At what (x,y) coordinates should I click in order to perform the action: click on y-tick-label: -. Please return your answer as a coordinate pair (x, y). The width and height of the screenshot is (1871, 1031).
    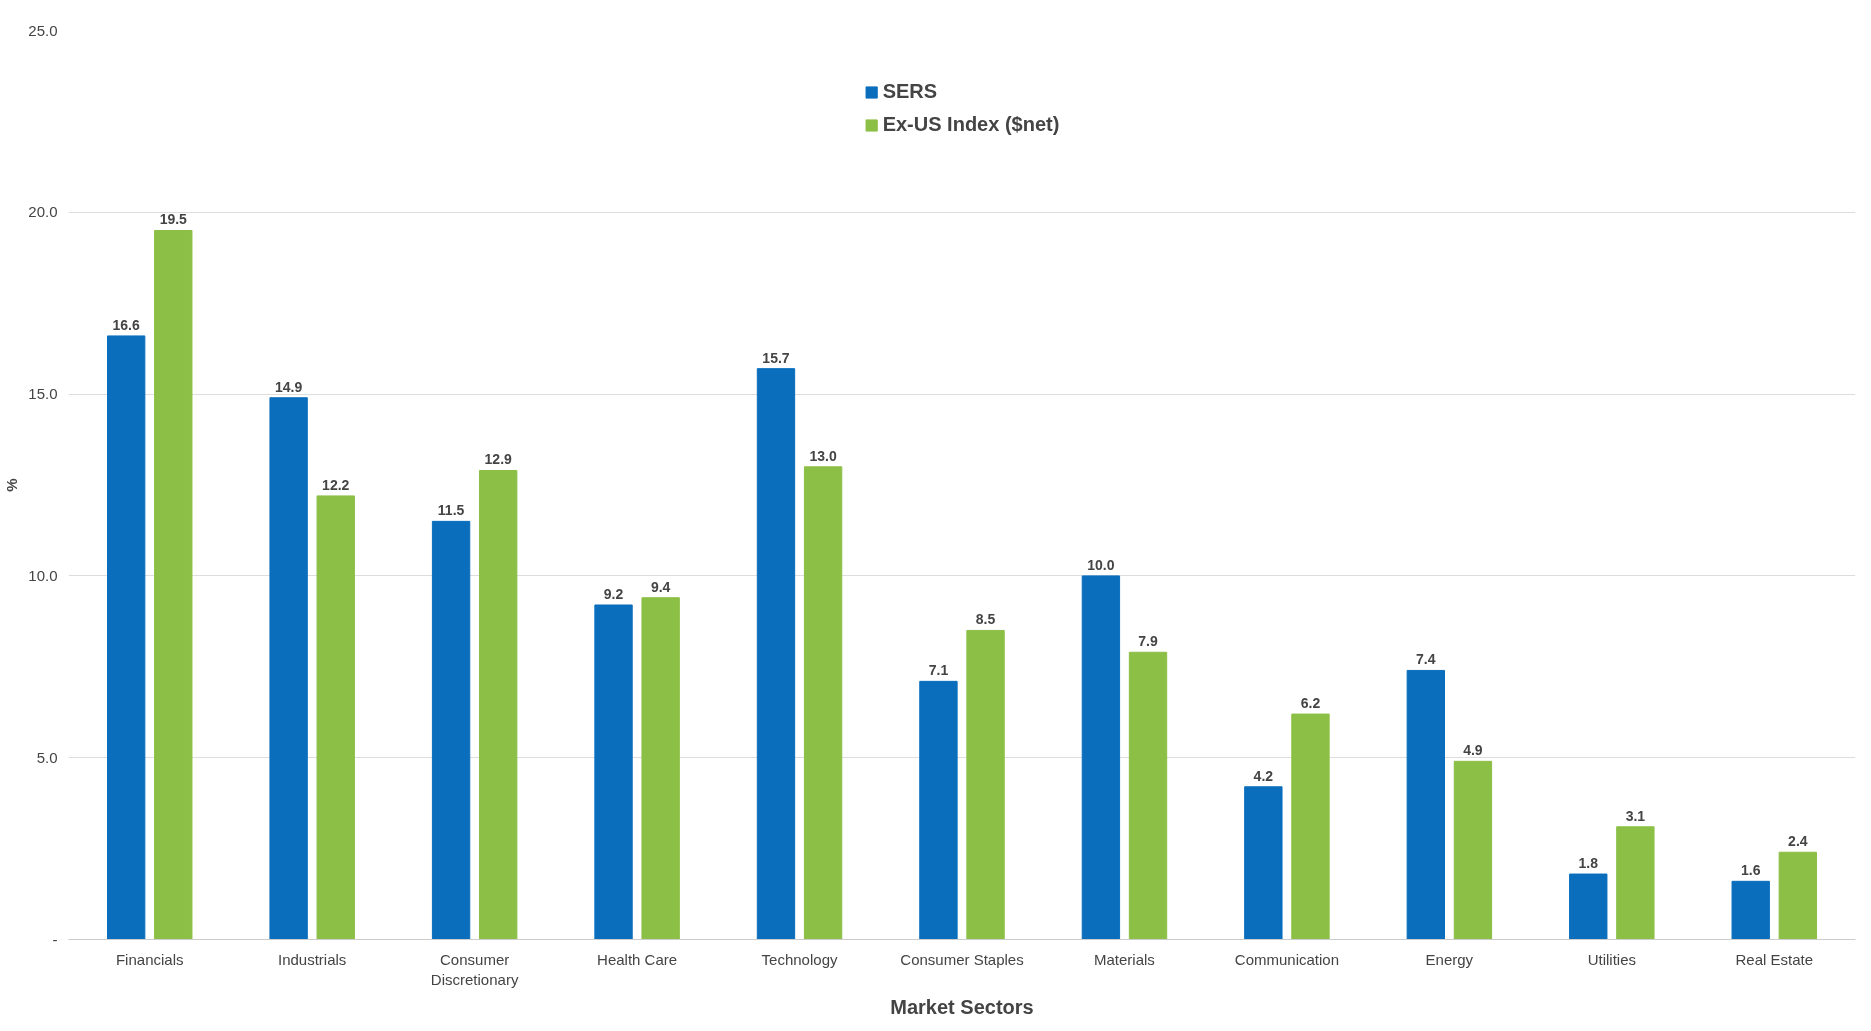
    Looking at the image, I should click on (55, 939).